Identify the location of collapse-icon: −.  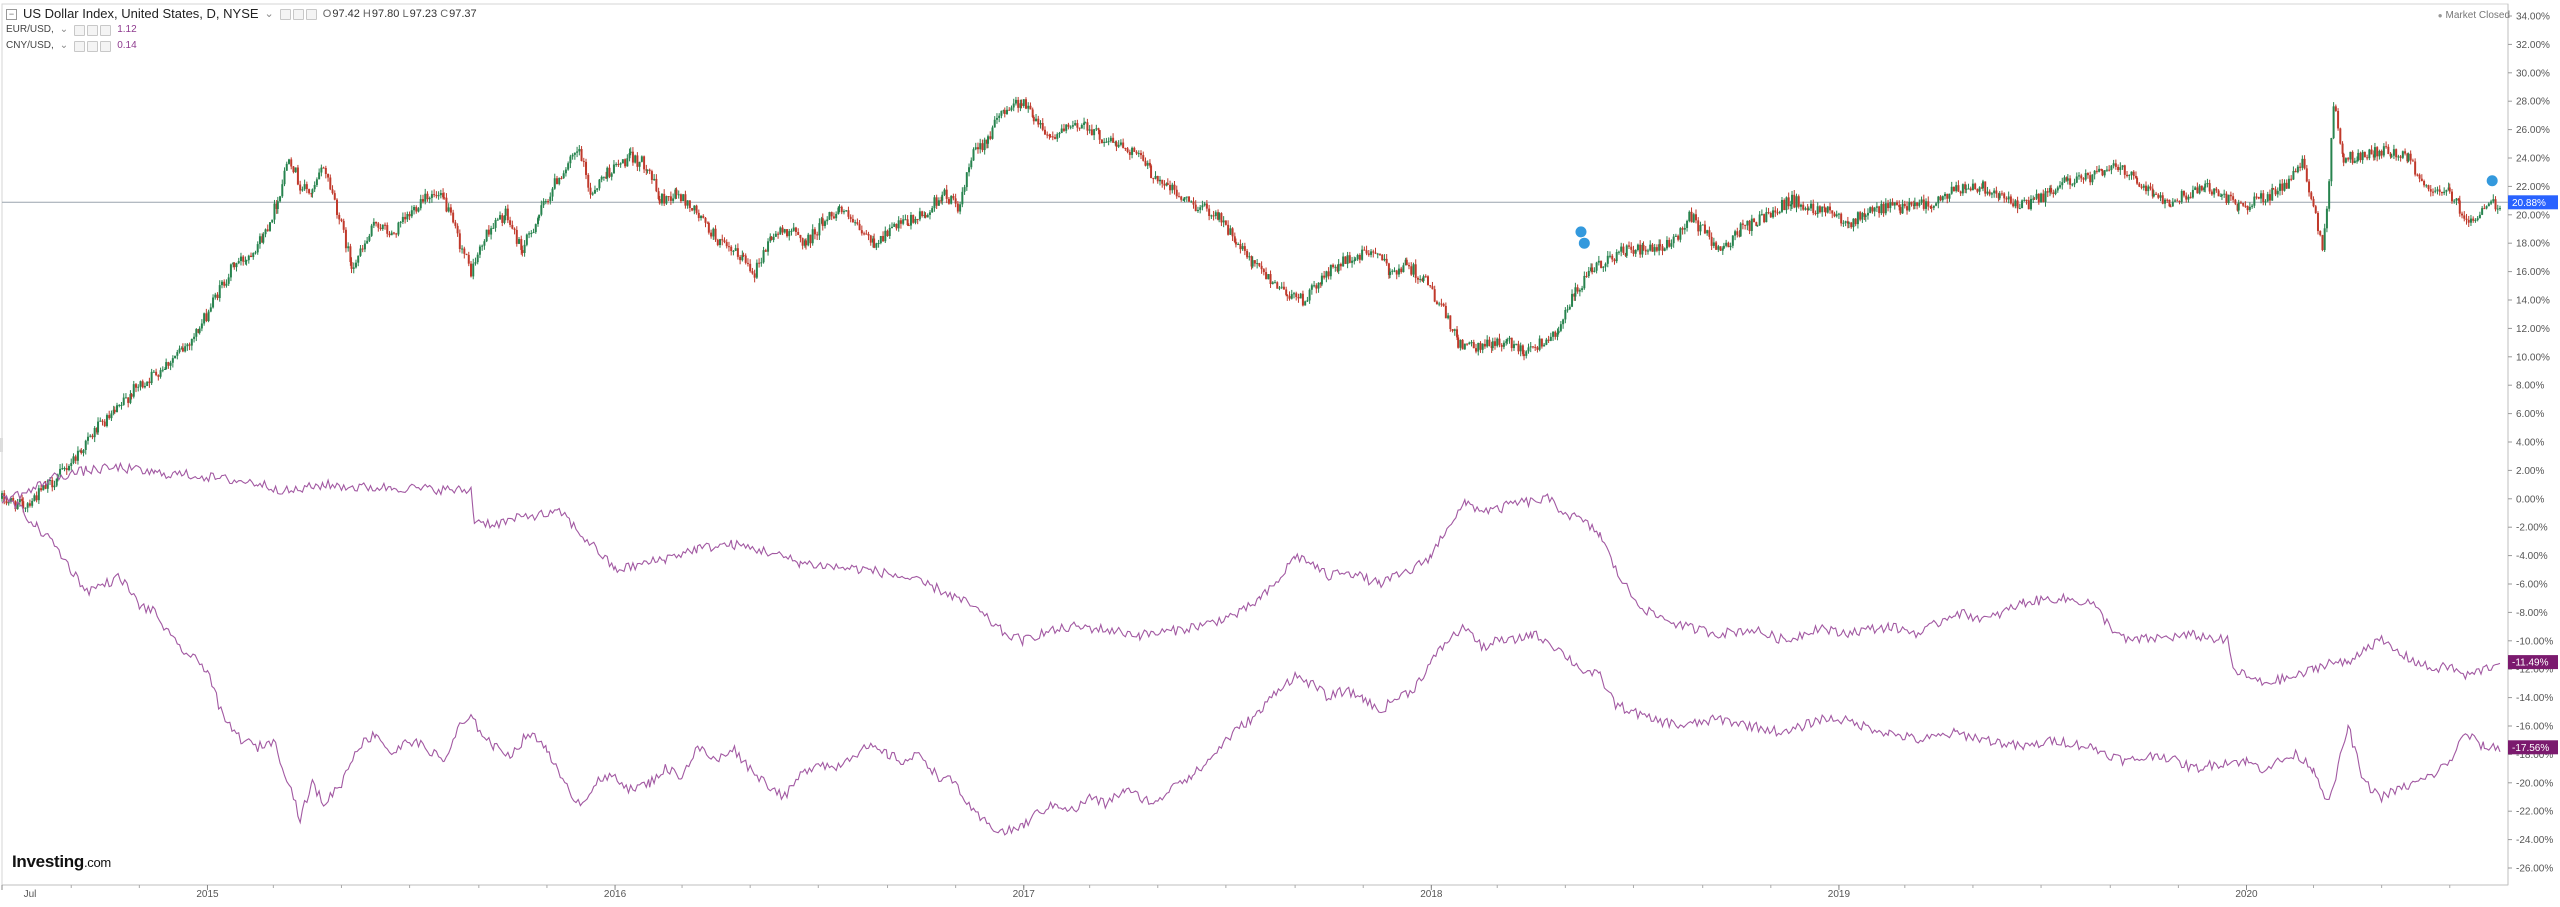
(11, 14).